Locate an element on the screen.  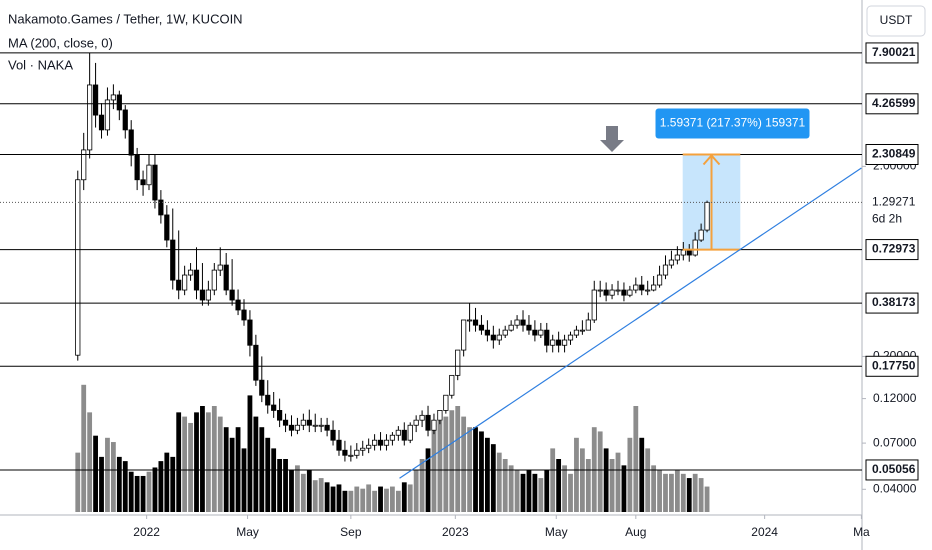
x-tick-label: Sep is located at coordinates (351, 532).